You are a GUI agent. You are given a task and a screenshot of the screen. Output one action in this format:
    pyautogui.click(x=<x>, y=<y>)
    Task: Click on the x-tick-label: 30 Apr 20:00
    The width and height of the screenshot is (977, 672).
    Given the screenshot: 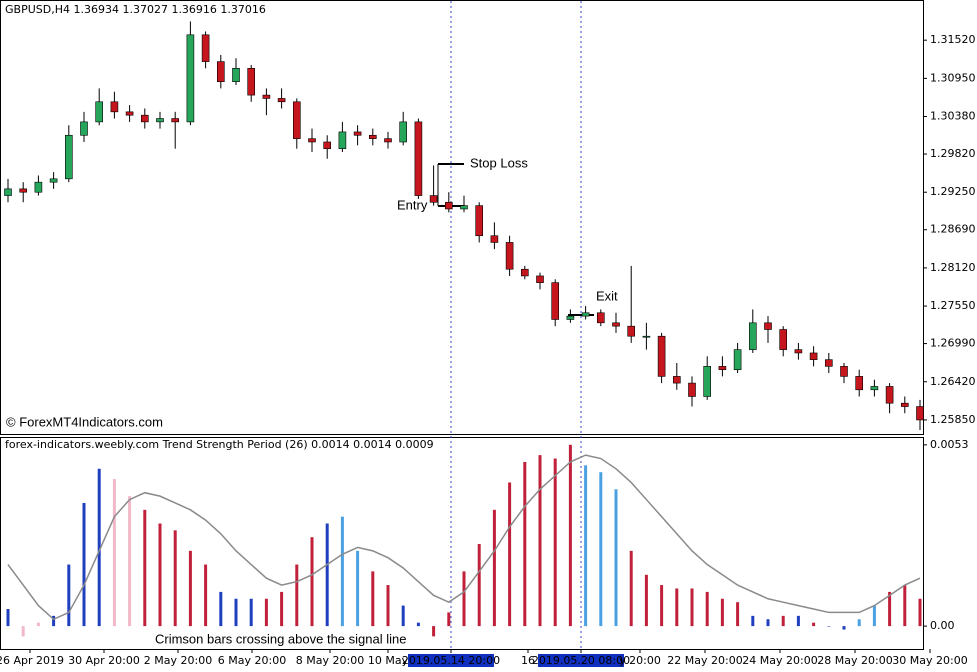 What is the action you would take?
    pyautogui.click(x=104, y=660)
    